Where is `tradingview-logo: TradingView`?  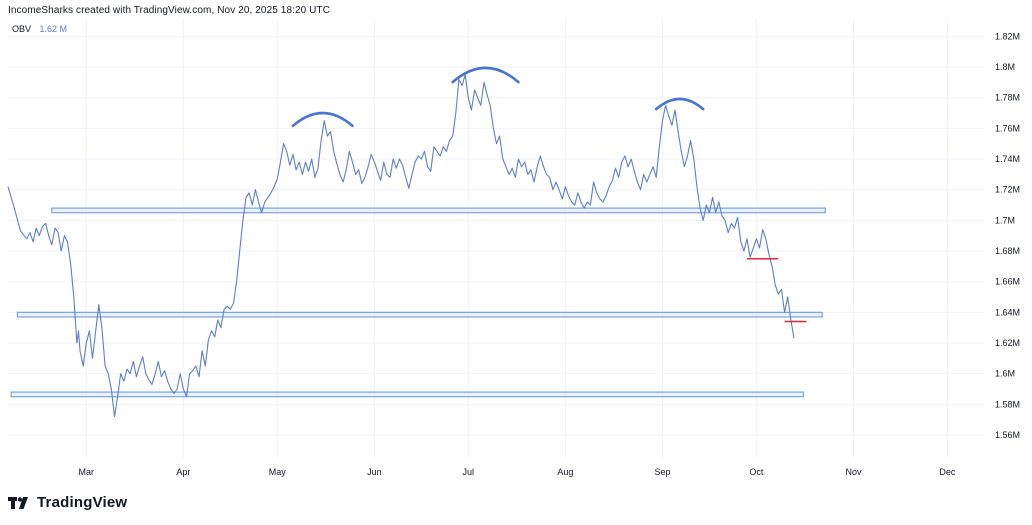
tradingview-logo: TradingView is located at coordinates (67, 502).